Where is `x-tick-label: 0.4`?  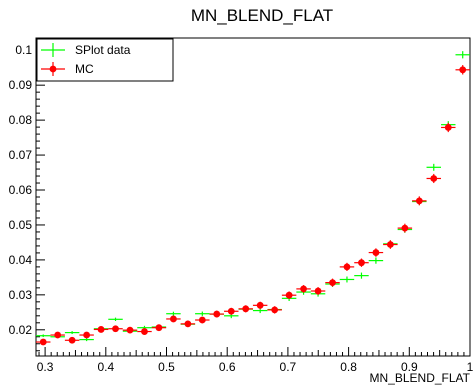
x-tick-label: 0.4 is located at coordinates (105, 367).